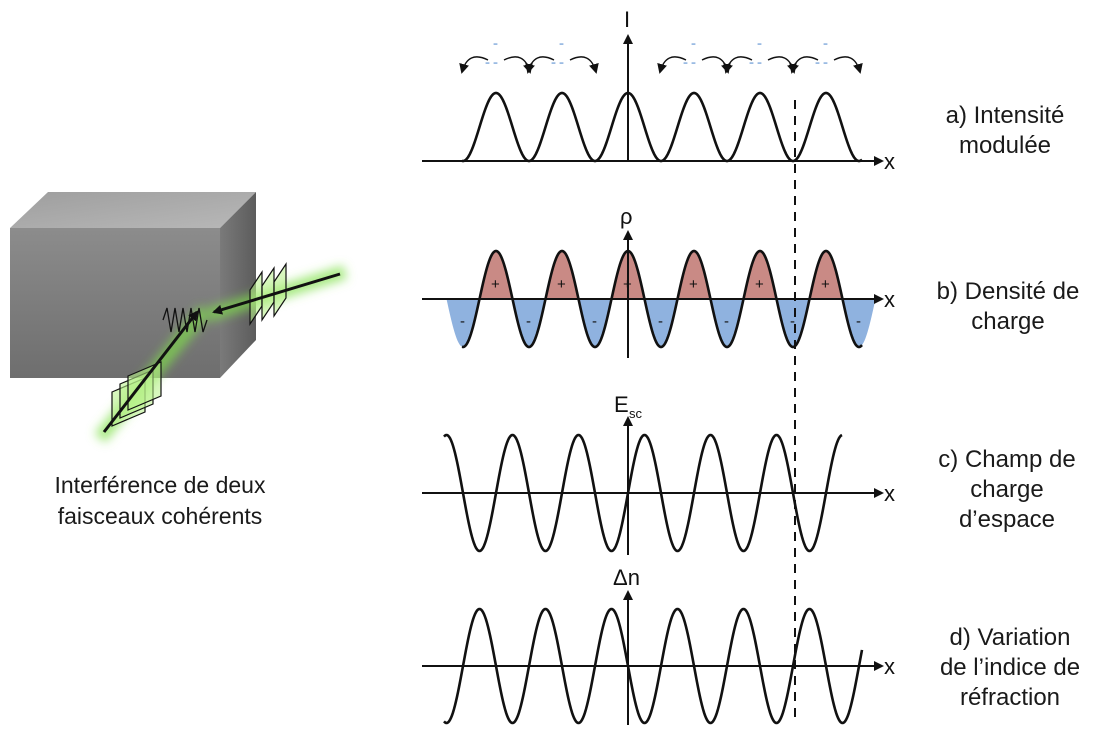 The width and height of the screenshot is (1107, 732). What do you see at coordinates (643, 493) in the screenshot?
I see `space-charge-field-curve` at bounding box center [643, 493].